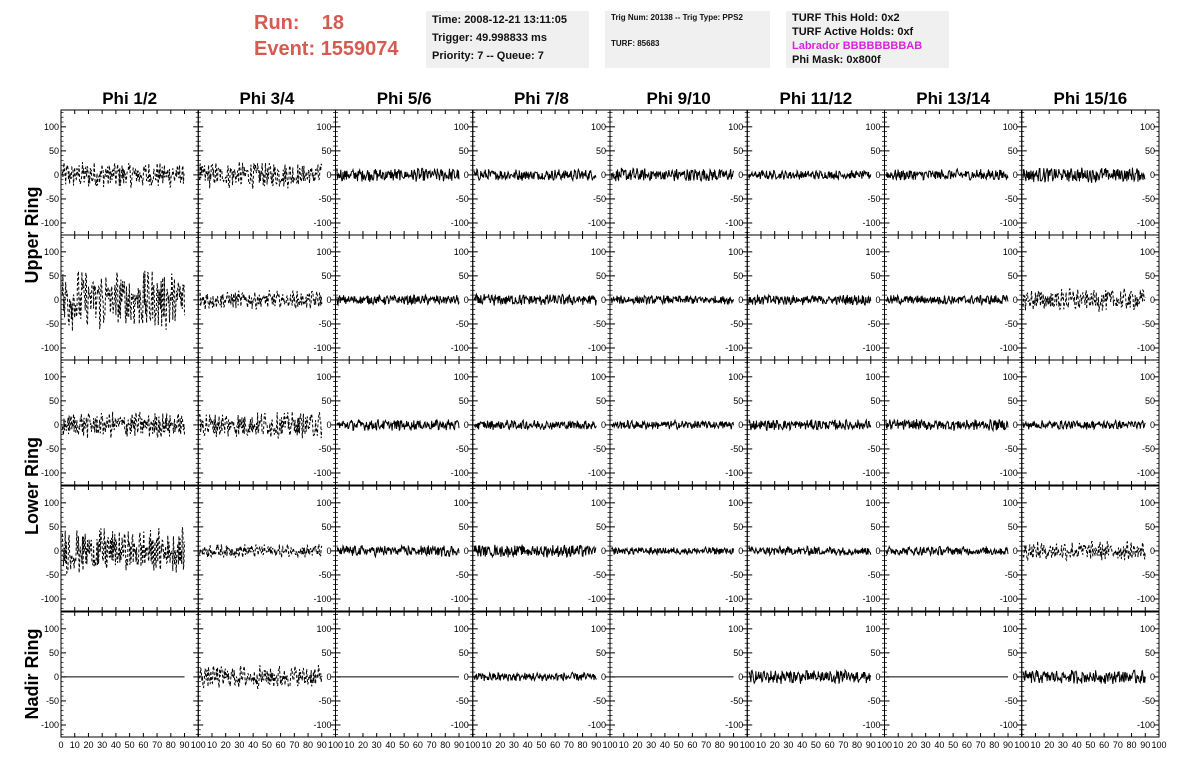  What do you see at coordinates (445, 745) in the screenshot?
I see `x-tick-label: 80` at bounding box center [445, 745].